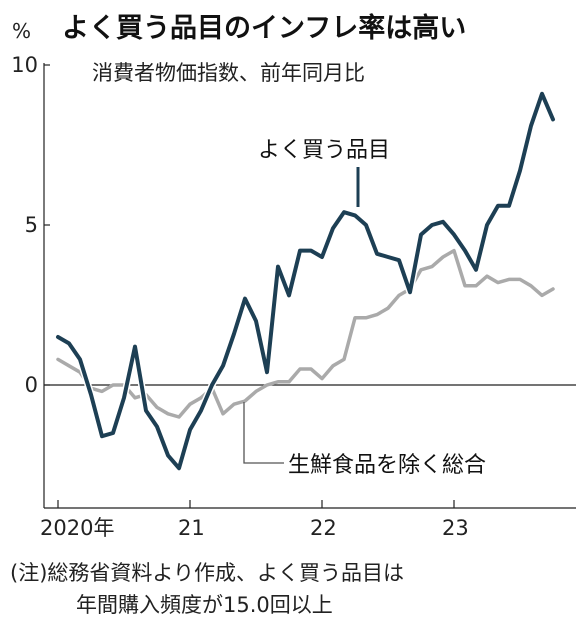 This screenshot has height=630, width=585. I want to click on series-label: よく買う品目, so click(324, 150).